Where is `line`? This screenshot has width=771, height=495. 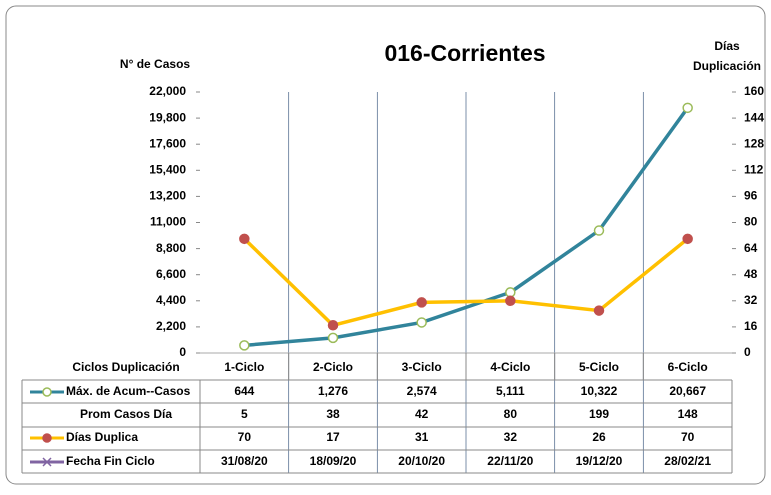
line is located at coordinates (466, 282).